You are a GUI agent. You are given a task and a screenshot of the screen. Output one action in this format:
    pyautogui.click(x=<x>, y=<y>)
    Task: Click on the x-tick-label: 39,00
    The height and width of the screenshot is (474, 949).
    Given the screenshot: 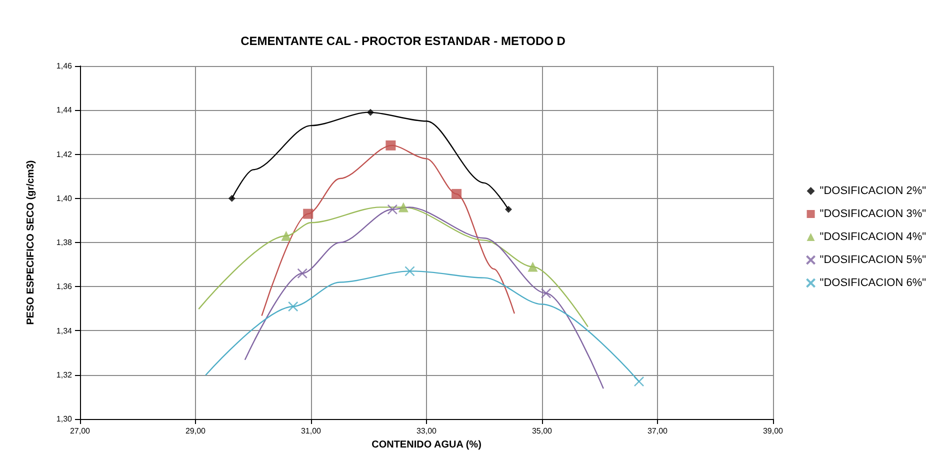 What is the action you would take?
    pyautogui.click(x=773, y=431)
    